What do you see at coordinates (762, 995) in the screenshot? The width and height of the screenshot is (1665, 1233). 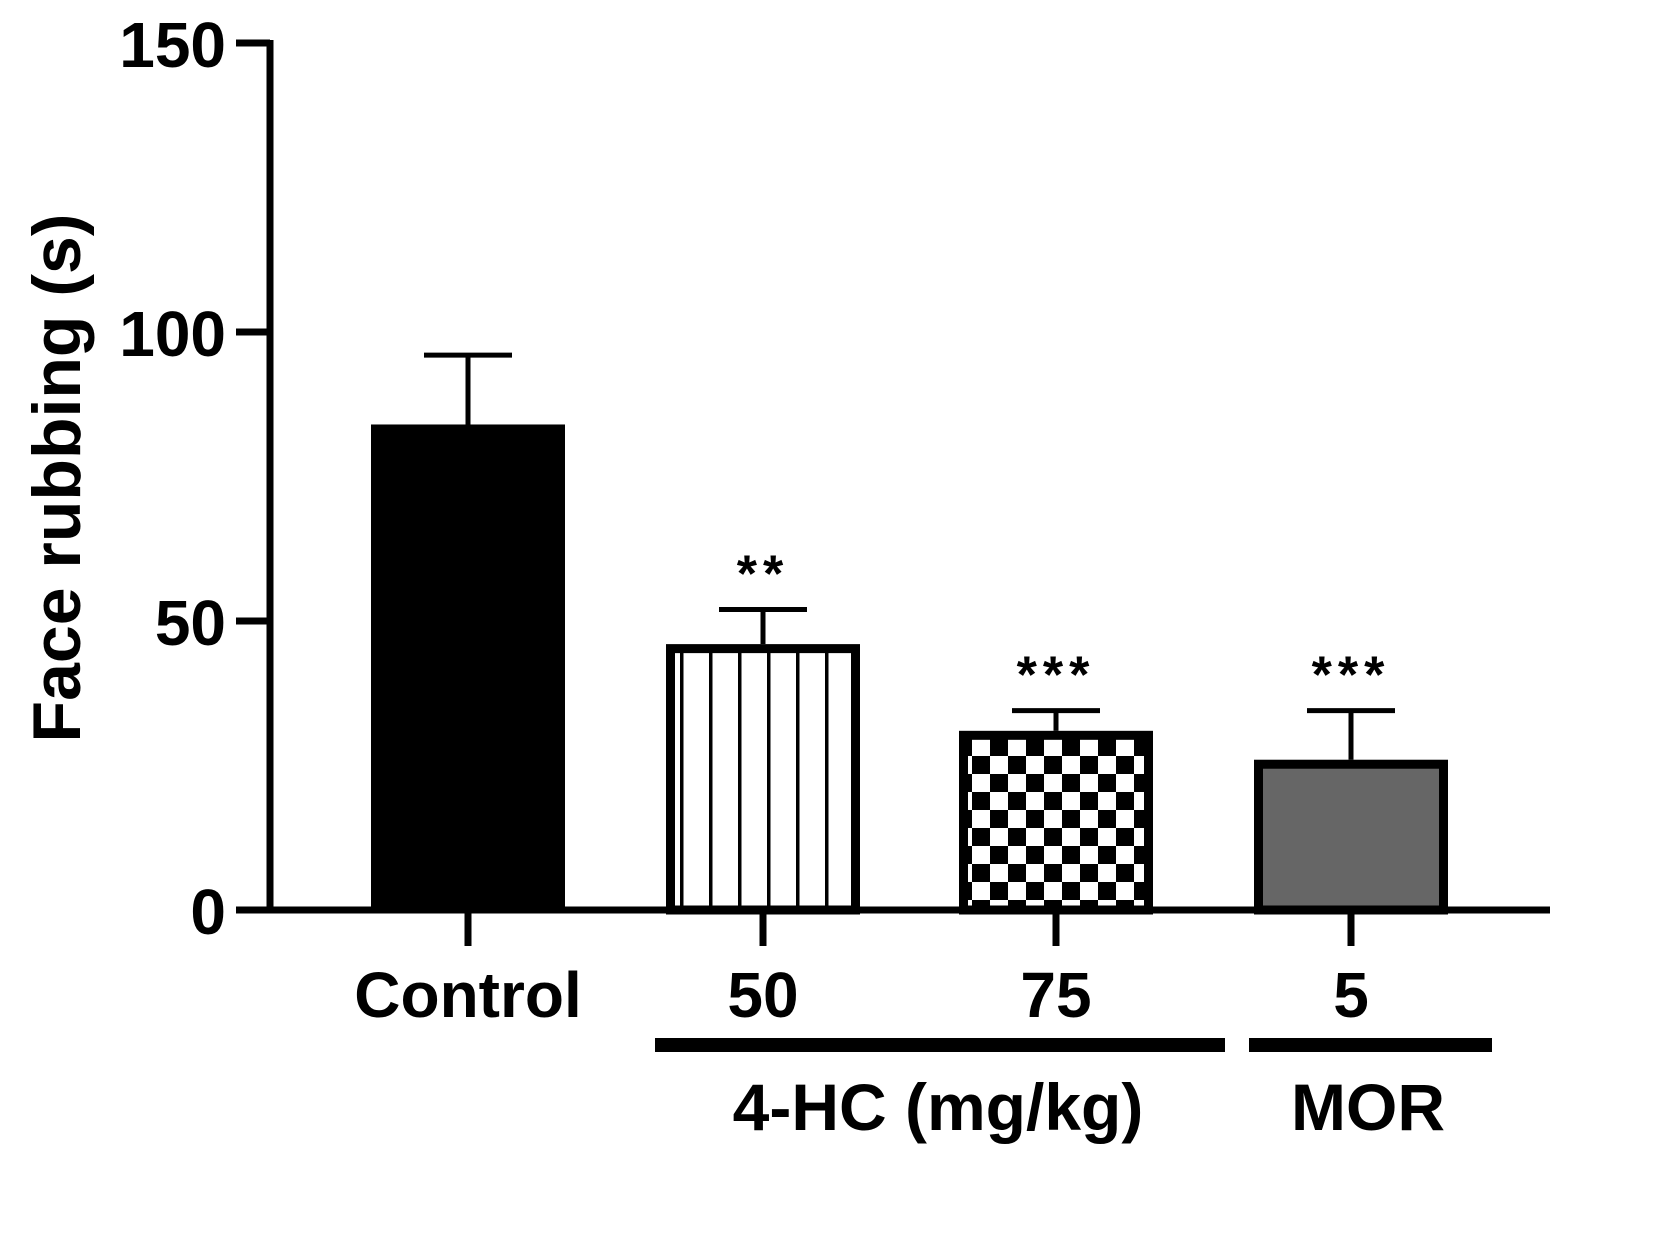 I see `x-tick-label: 50` at bounding box center [762, 995].